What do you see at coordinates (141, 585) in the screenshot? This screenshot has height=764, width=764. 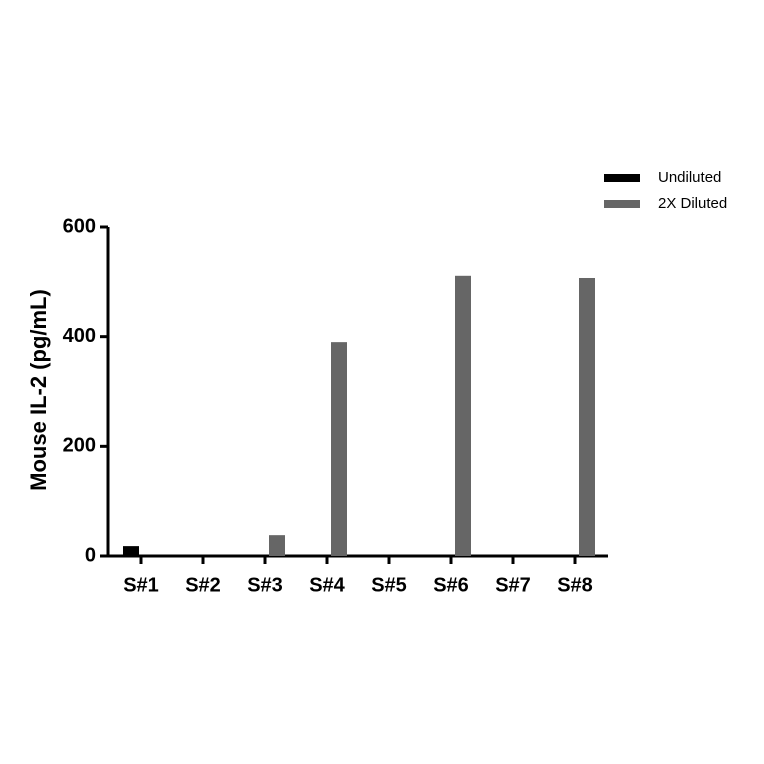 I see `x-tick-label: S#1` at bounding box center [141, 585].